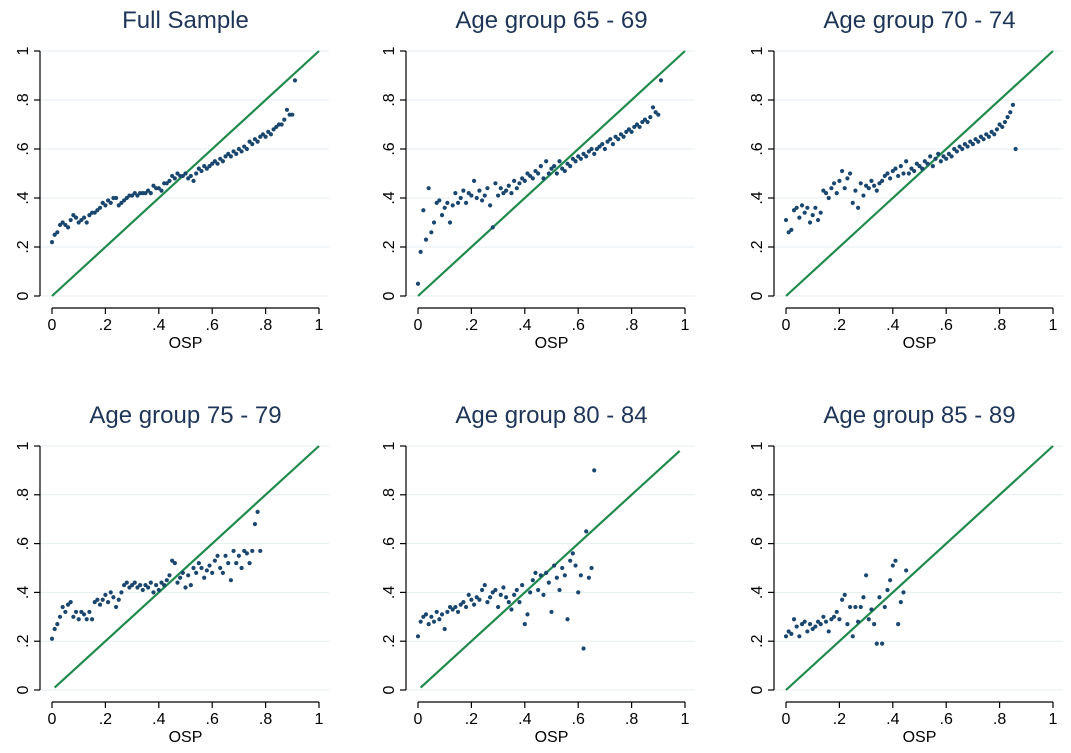 Image resolution: width=1071 pixels, height=753 pixels. What do you see at coordinates (538, 574) in the screenshot?
I see `chart-panel-5: Age group 80 - 84 0 .2 .4 .6 .8 1 0 .2 .4 .6 .8 1 OSP` at bounding box center [538, 574].